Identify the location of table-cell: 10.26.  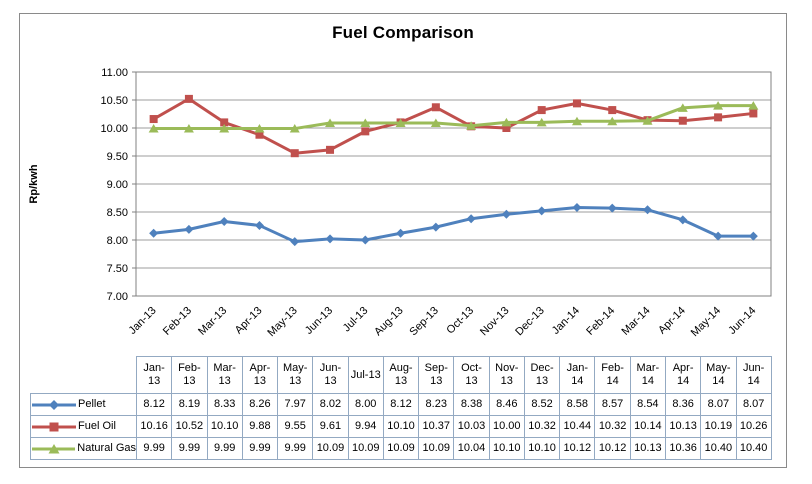
(753, 426).